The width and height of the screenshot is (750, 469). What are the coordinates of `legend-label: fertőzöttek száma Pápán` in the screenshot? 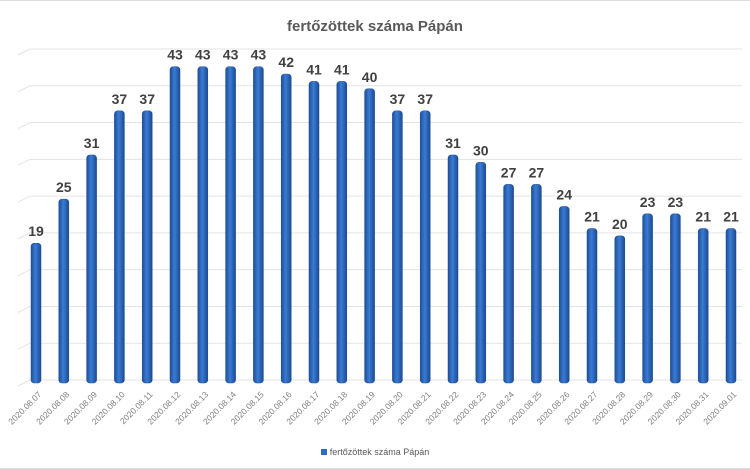 It's located at (379, 452).